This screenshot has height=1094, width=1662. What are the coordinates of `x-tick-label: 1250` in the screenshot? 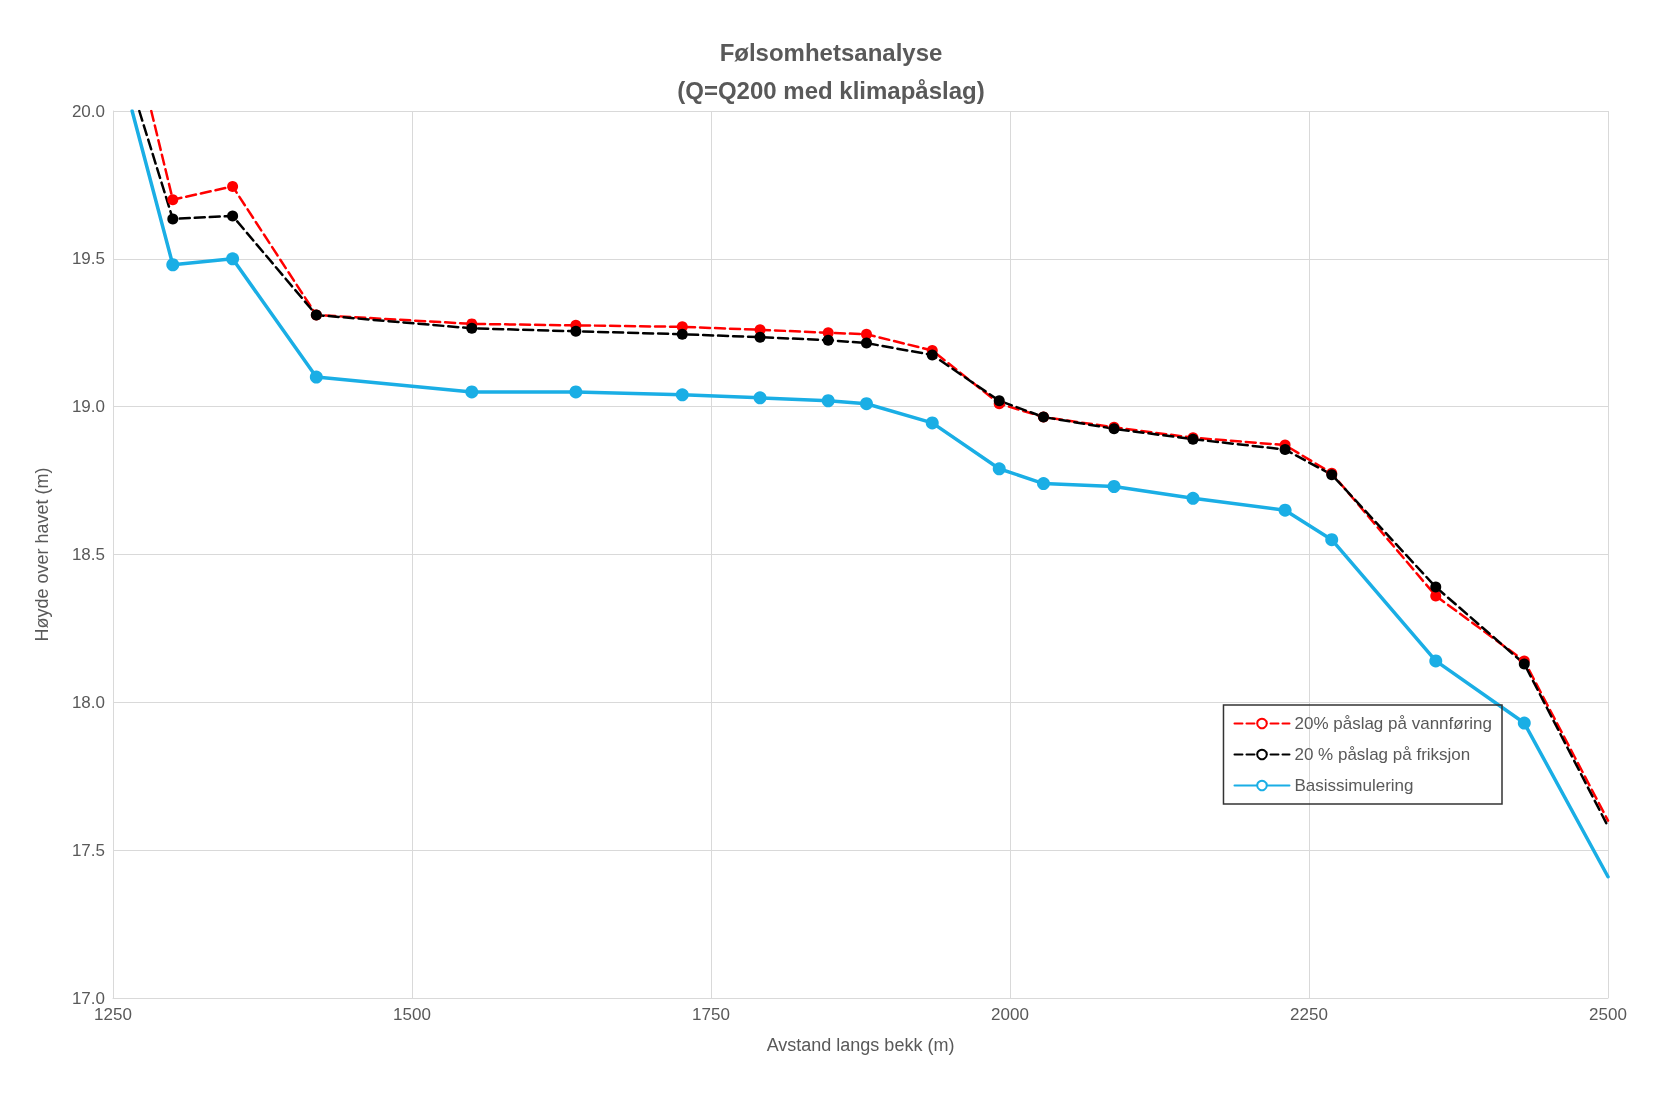 It's located at (113, 1014).